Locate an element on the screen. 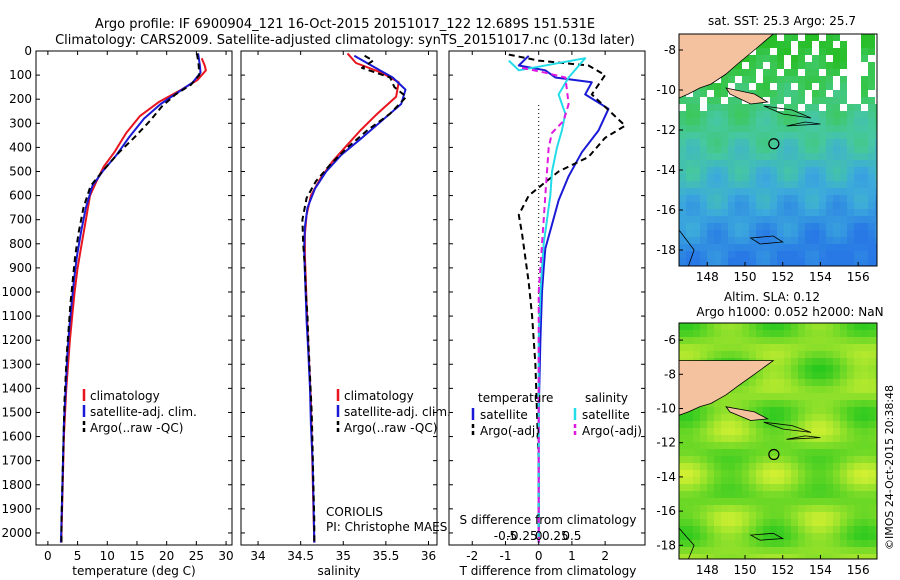 The image size is (900, 580). salinity-xlabel: salinity is located at coordinates (338, 571).